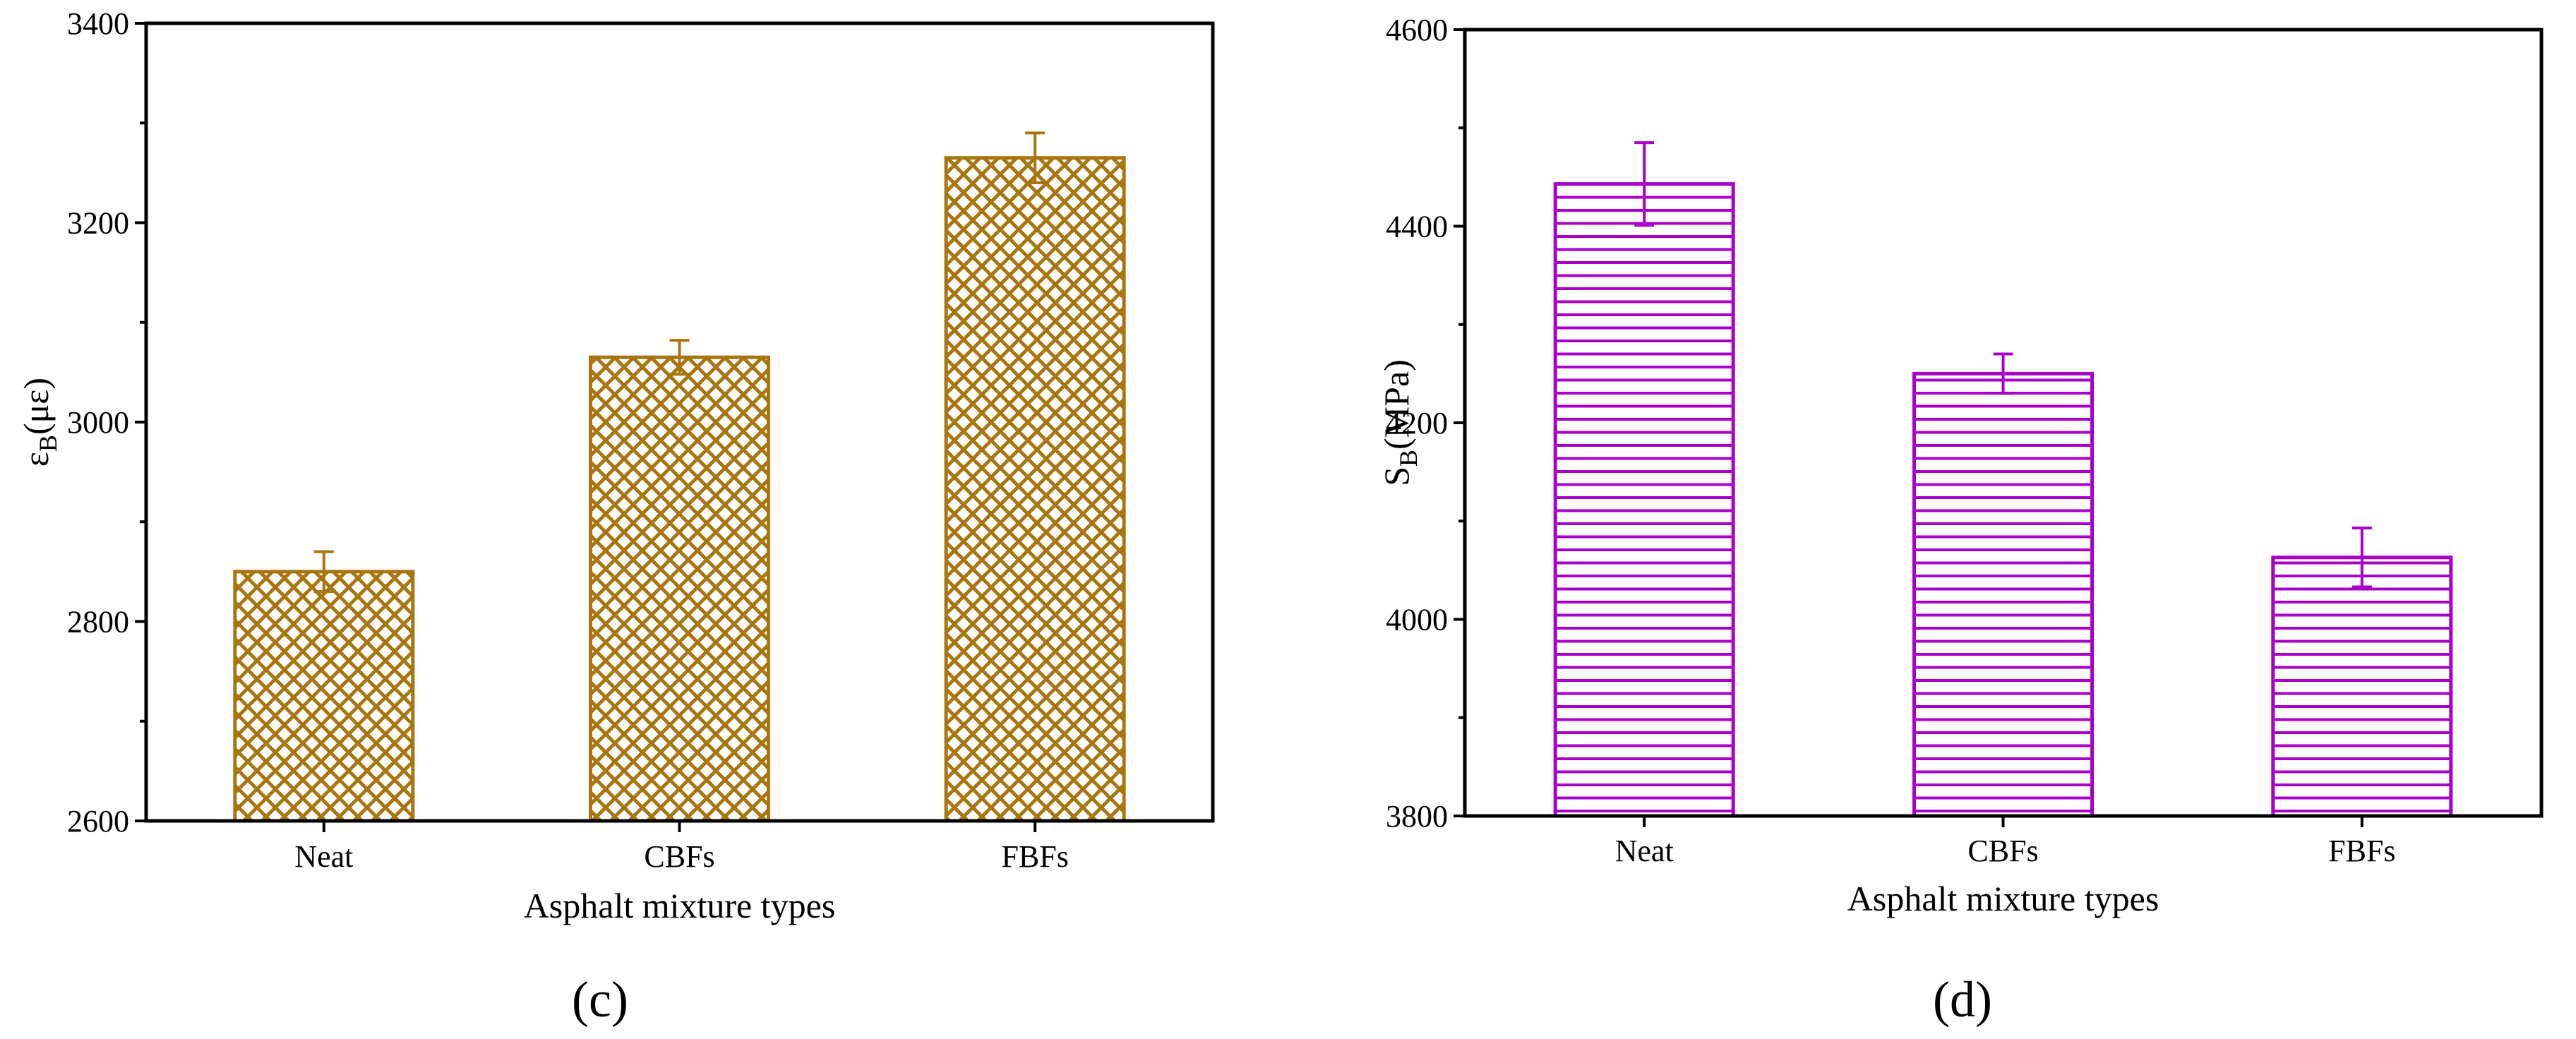 The width and height of the screenshot is (2576, 1039). What do you see at coordinates (1417, 30) in the screenshot?
I see `y-tick-label: 4600` at bounding box center [1417, 30].